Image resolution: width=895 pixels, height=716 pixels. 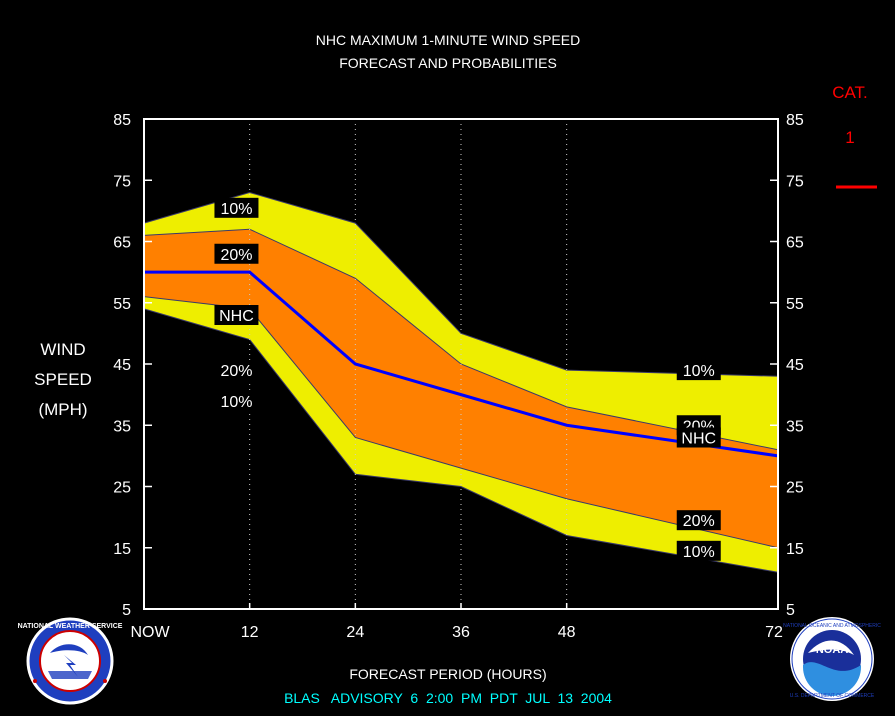 I want to click on ytick-label-left-15: 15, so click(x=122, y=549).